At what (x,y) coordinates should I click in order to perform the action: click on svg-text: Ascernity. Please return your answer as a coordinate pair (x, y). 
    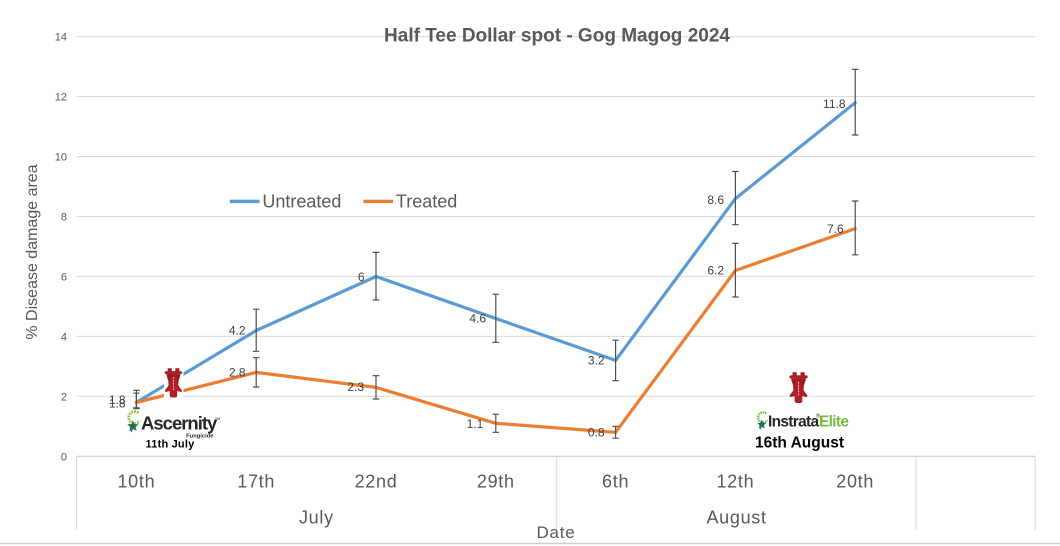
    Looking at the image, I should click on (179, 423).